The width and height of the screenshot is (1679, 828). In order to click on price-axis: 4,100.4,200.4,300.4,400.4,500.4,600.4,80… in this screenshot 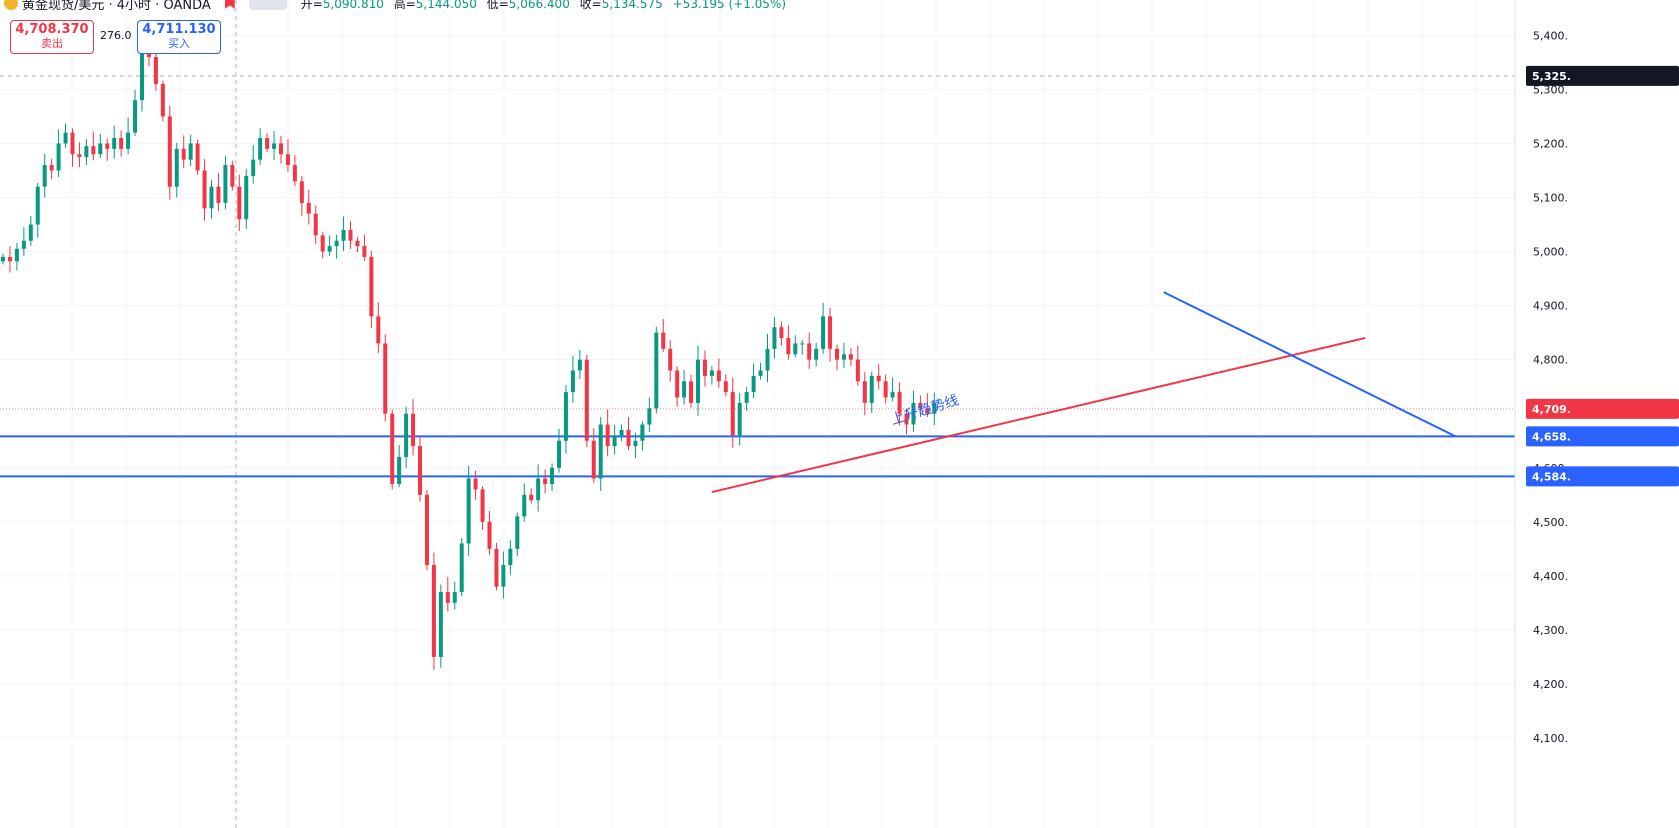, I will do `click(1596, 414)`.